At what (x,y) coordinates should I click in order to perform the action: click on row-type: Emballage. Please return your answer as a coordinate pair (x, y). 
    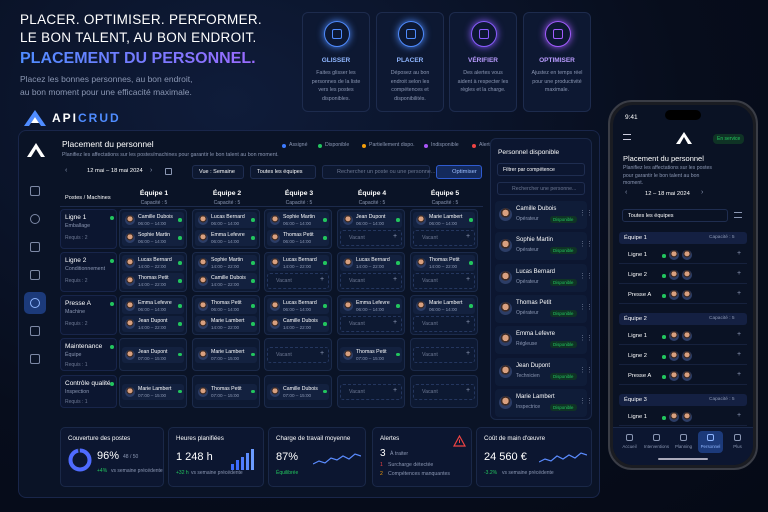
    Looking at the image, I should click on (78, 226).